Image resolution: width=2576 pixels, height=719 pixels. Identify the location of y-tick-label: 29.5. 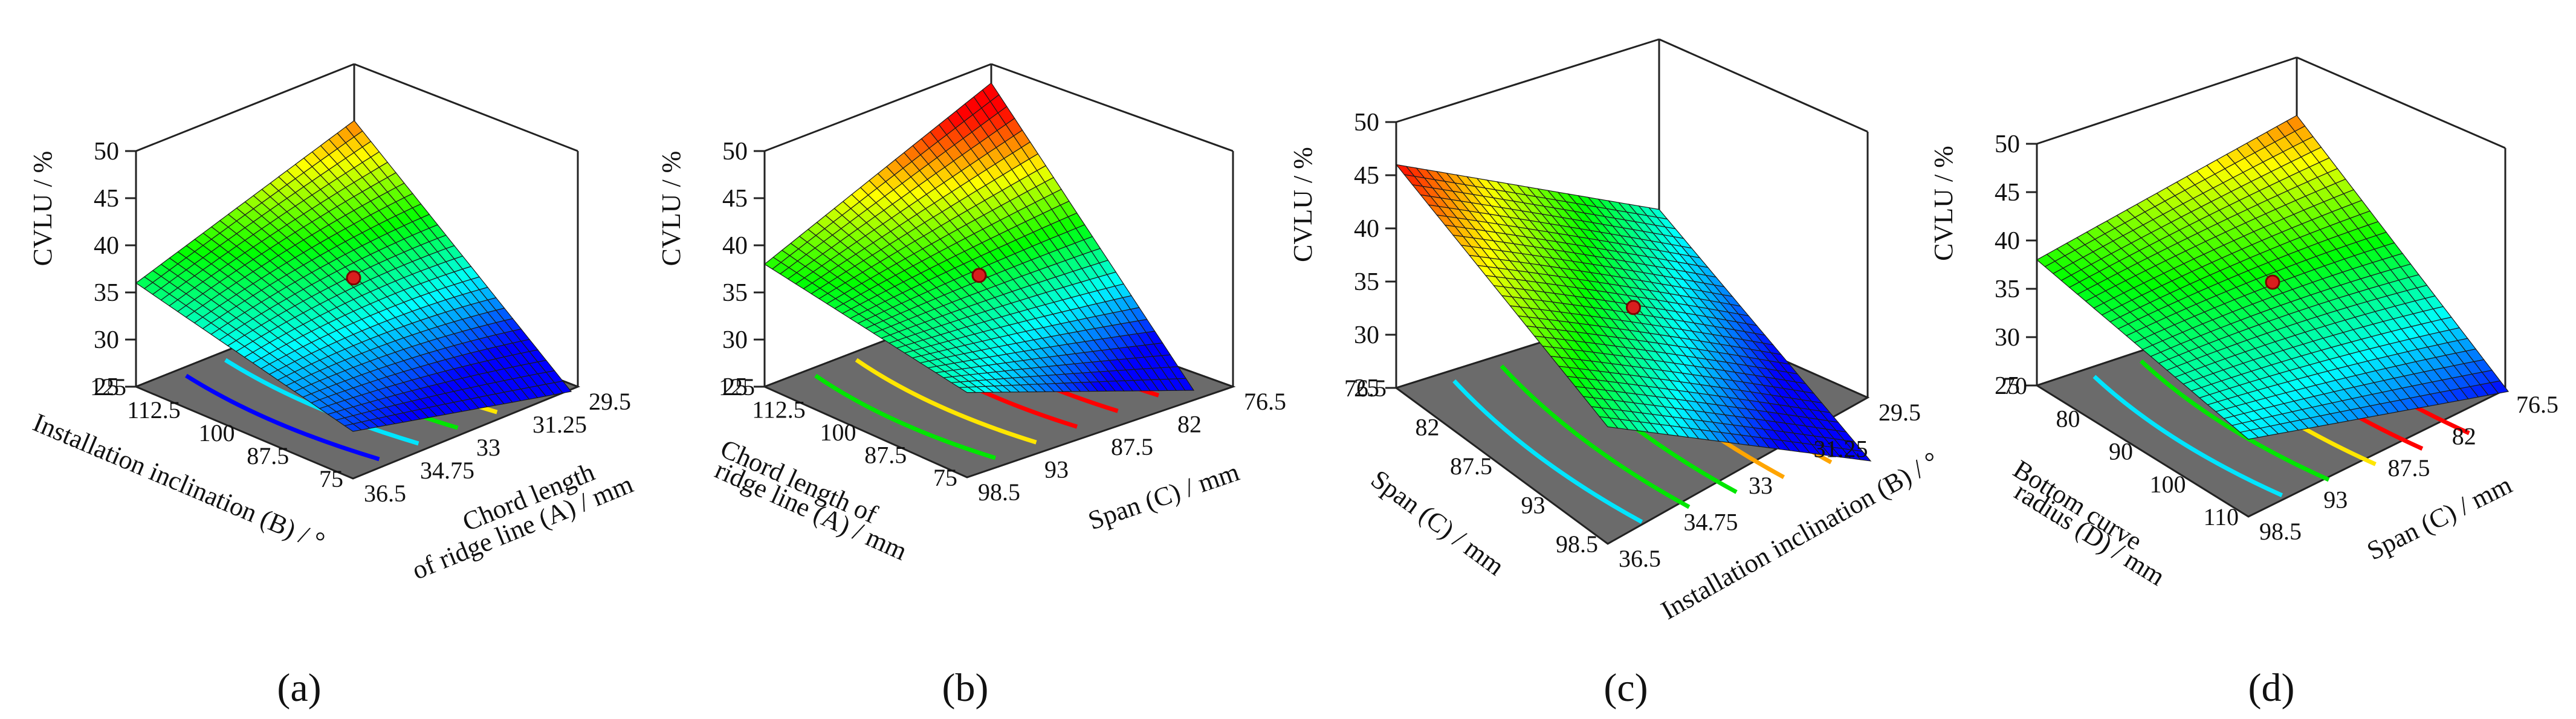
(610, 401).